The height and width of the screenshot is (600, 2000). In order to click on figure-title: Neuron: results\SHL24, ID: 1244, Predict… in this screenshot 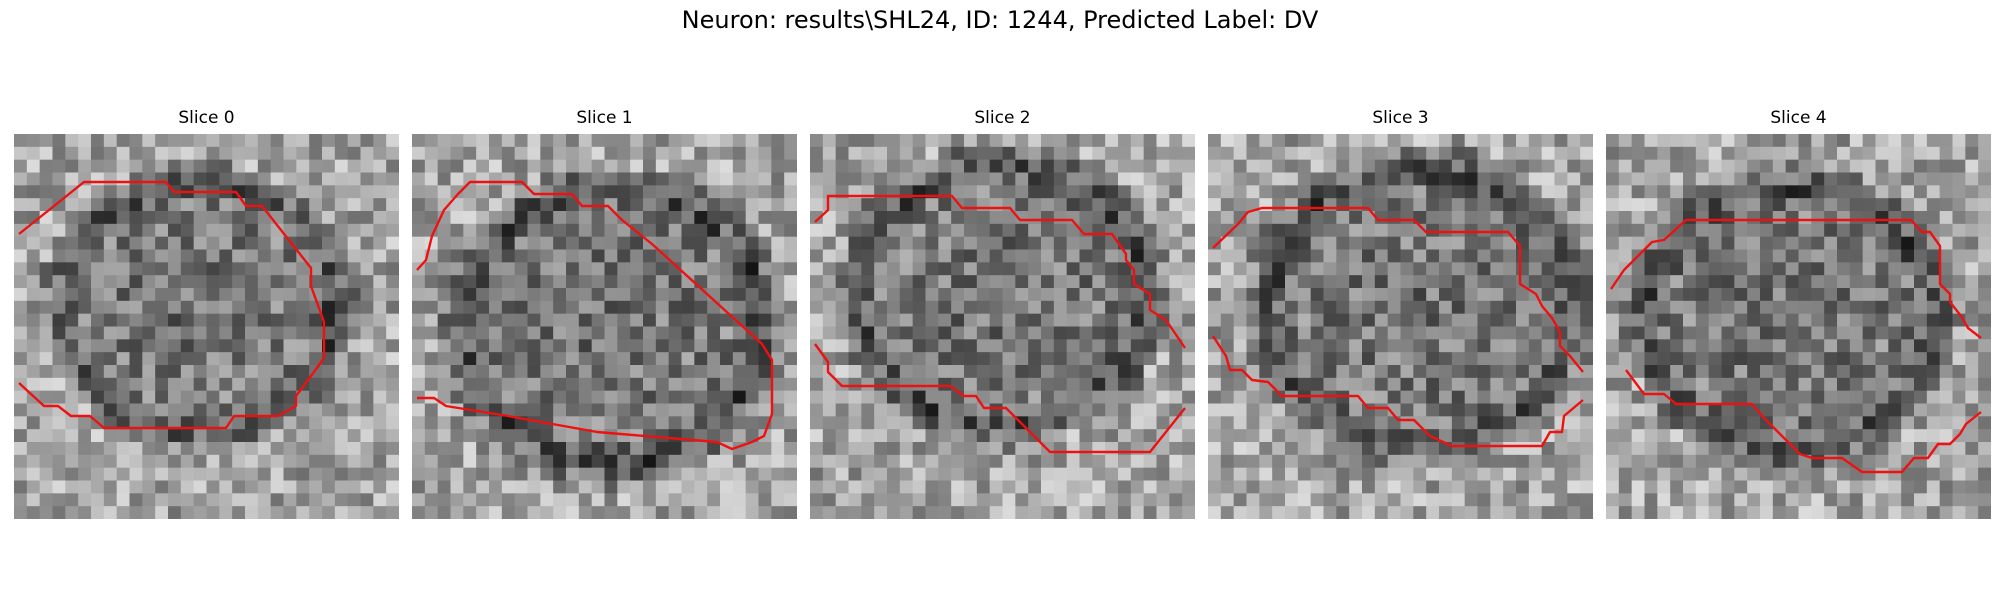, I will do `click(1000, 20)`.